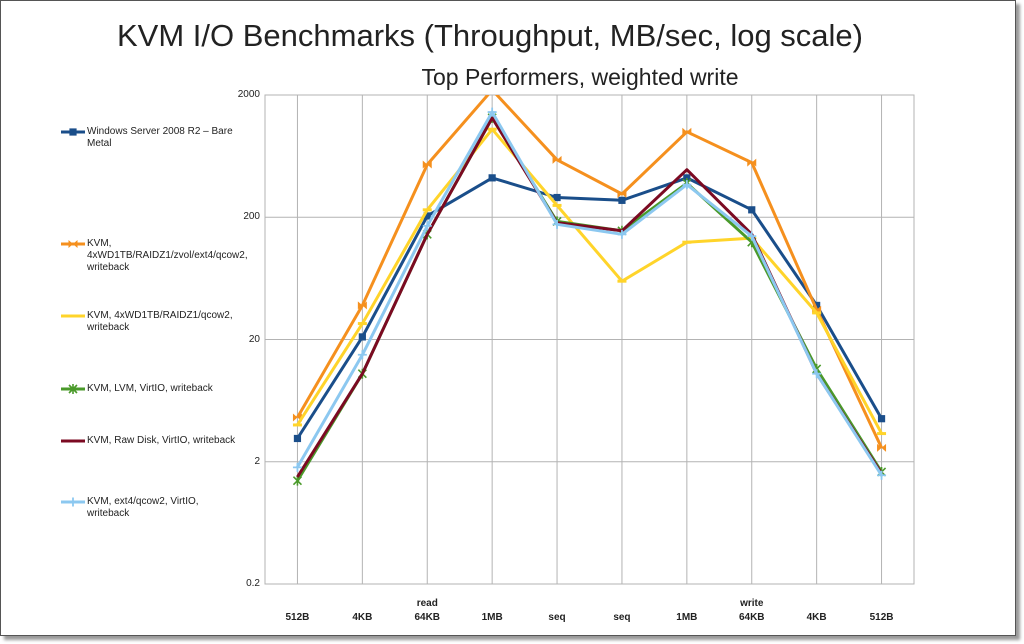  I want to click on x-group-label: read, so click(427, 603).